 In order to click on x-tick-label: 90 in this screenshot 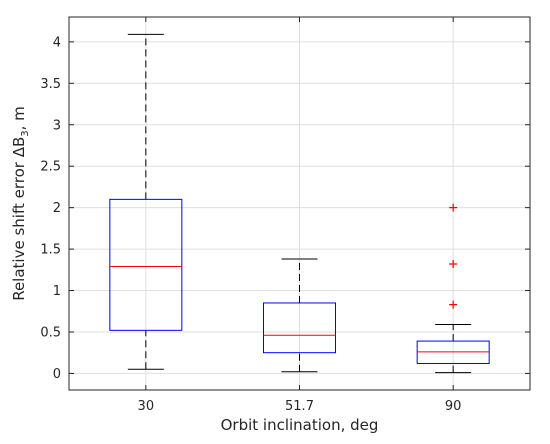, I will do `click(453, 406)`.